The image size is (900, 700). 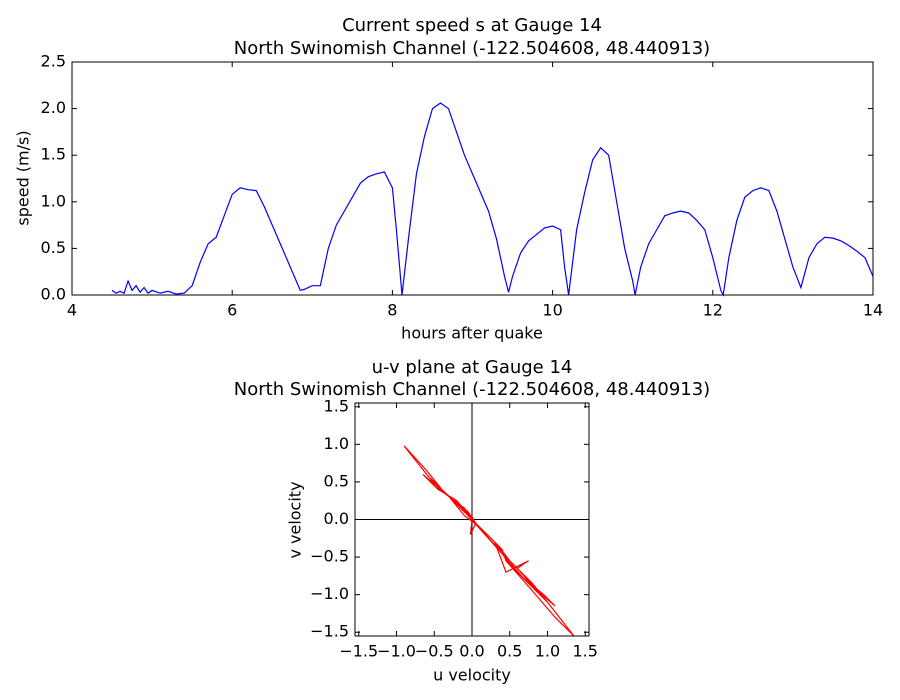 What do you see at coordinates (329, 631) in the screenshot?
I see `y-tick-label: −1.5` at bounding box center [329, 631].